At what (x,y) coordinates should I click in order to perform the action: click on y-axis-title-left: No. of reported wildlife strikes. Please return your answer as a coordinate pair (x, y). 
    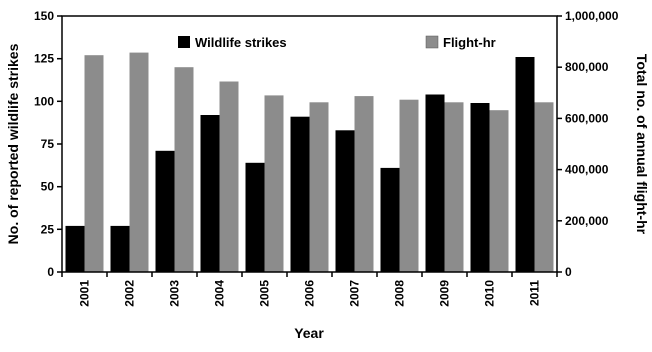
    Looking at the image, I should click on (13, 143).